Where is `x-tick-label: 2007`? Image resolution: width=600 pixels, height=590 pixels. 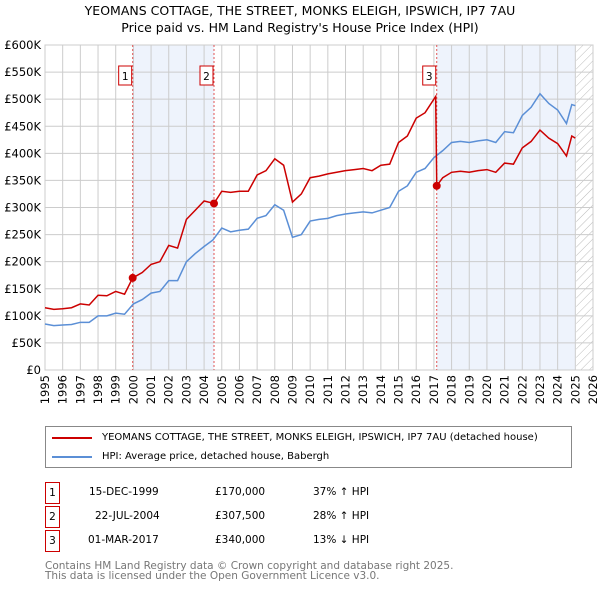 x-tick-label: 2007 is located at coordinates (257, 389).